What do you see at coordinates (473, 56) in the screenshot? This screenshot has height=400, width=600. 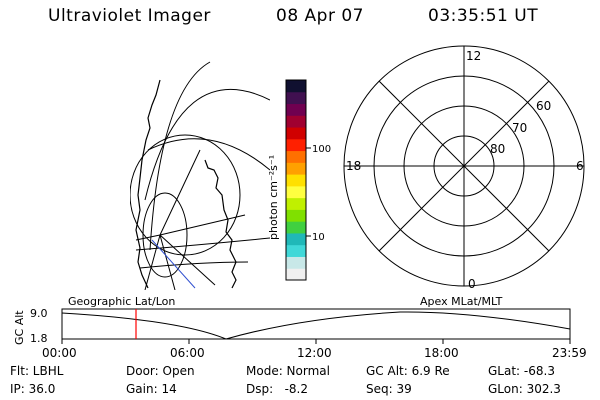 I see `mlt-label-12: 12` at bounding box center [473, 56].